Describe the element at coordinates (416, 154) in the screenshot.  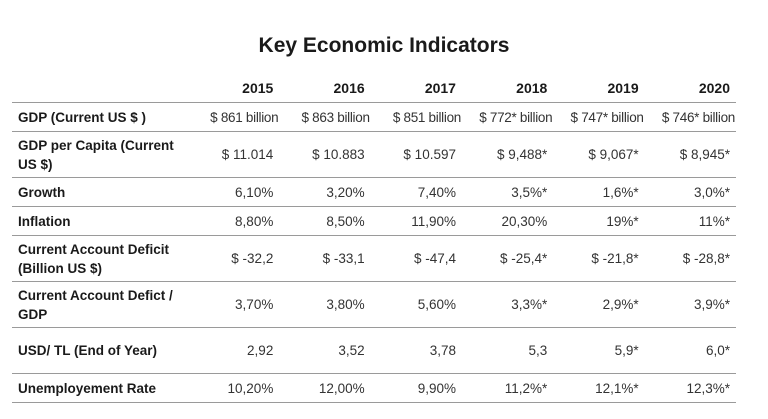
I see `cell-value: $ 10.597` at that location.